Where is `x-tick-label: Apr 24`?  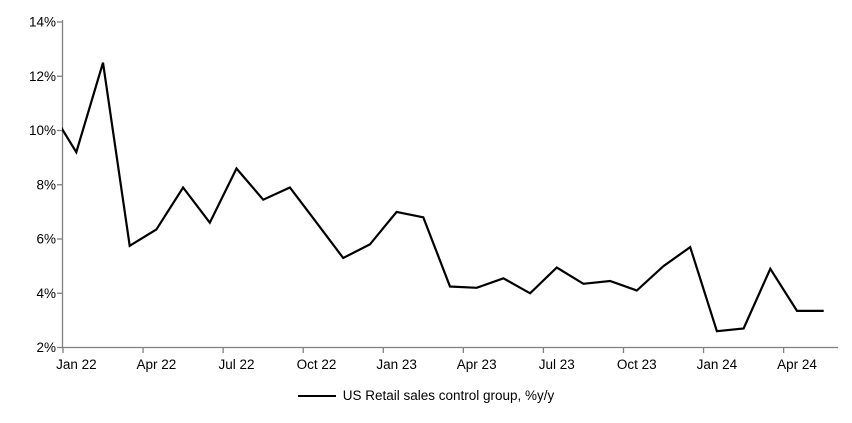
x-tick-label: Apr 24 is located at coordinates (797, 364).